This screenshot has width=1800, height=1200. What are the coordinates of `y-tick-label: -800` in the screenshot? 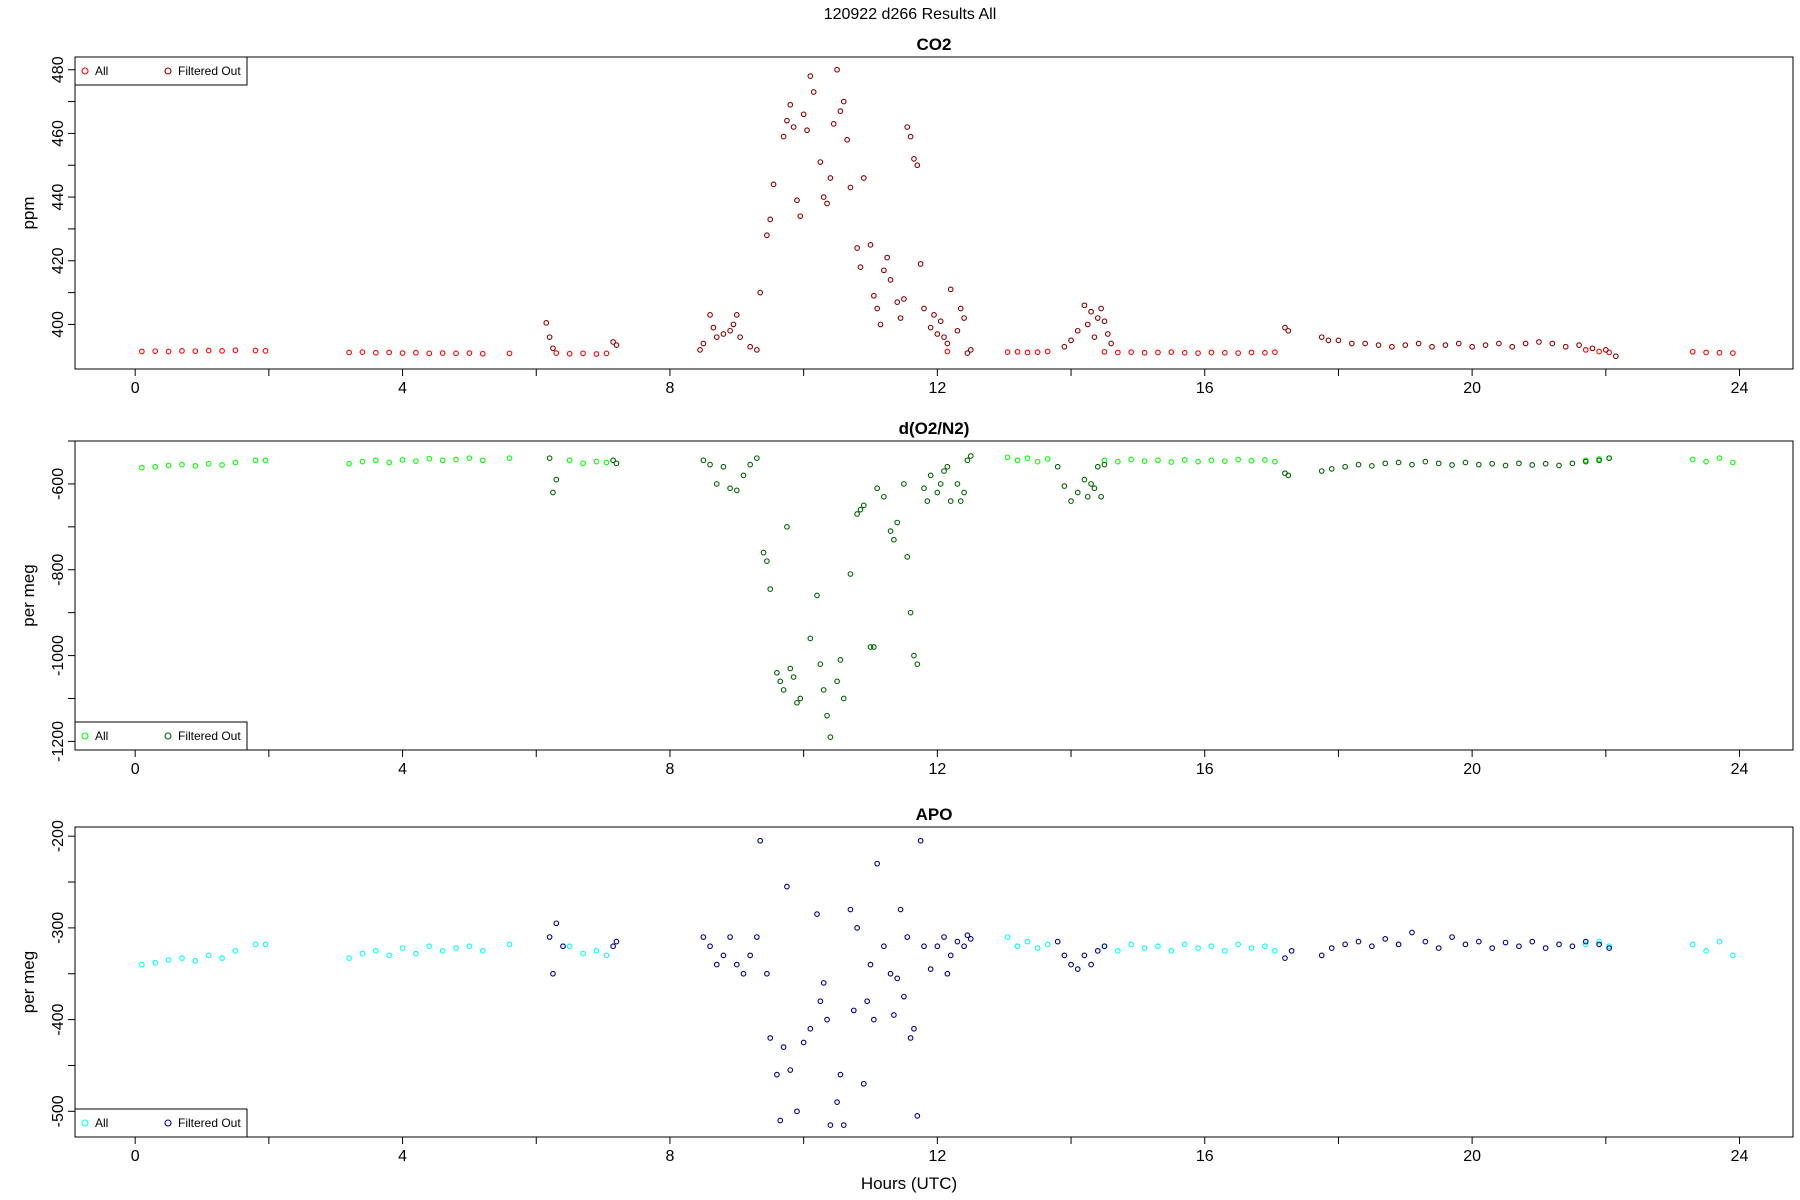 It's located at (58, 570).